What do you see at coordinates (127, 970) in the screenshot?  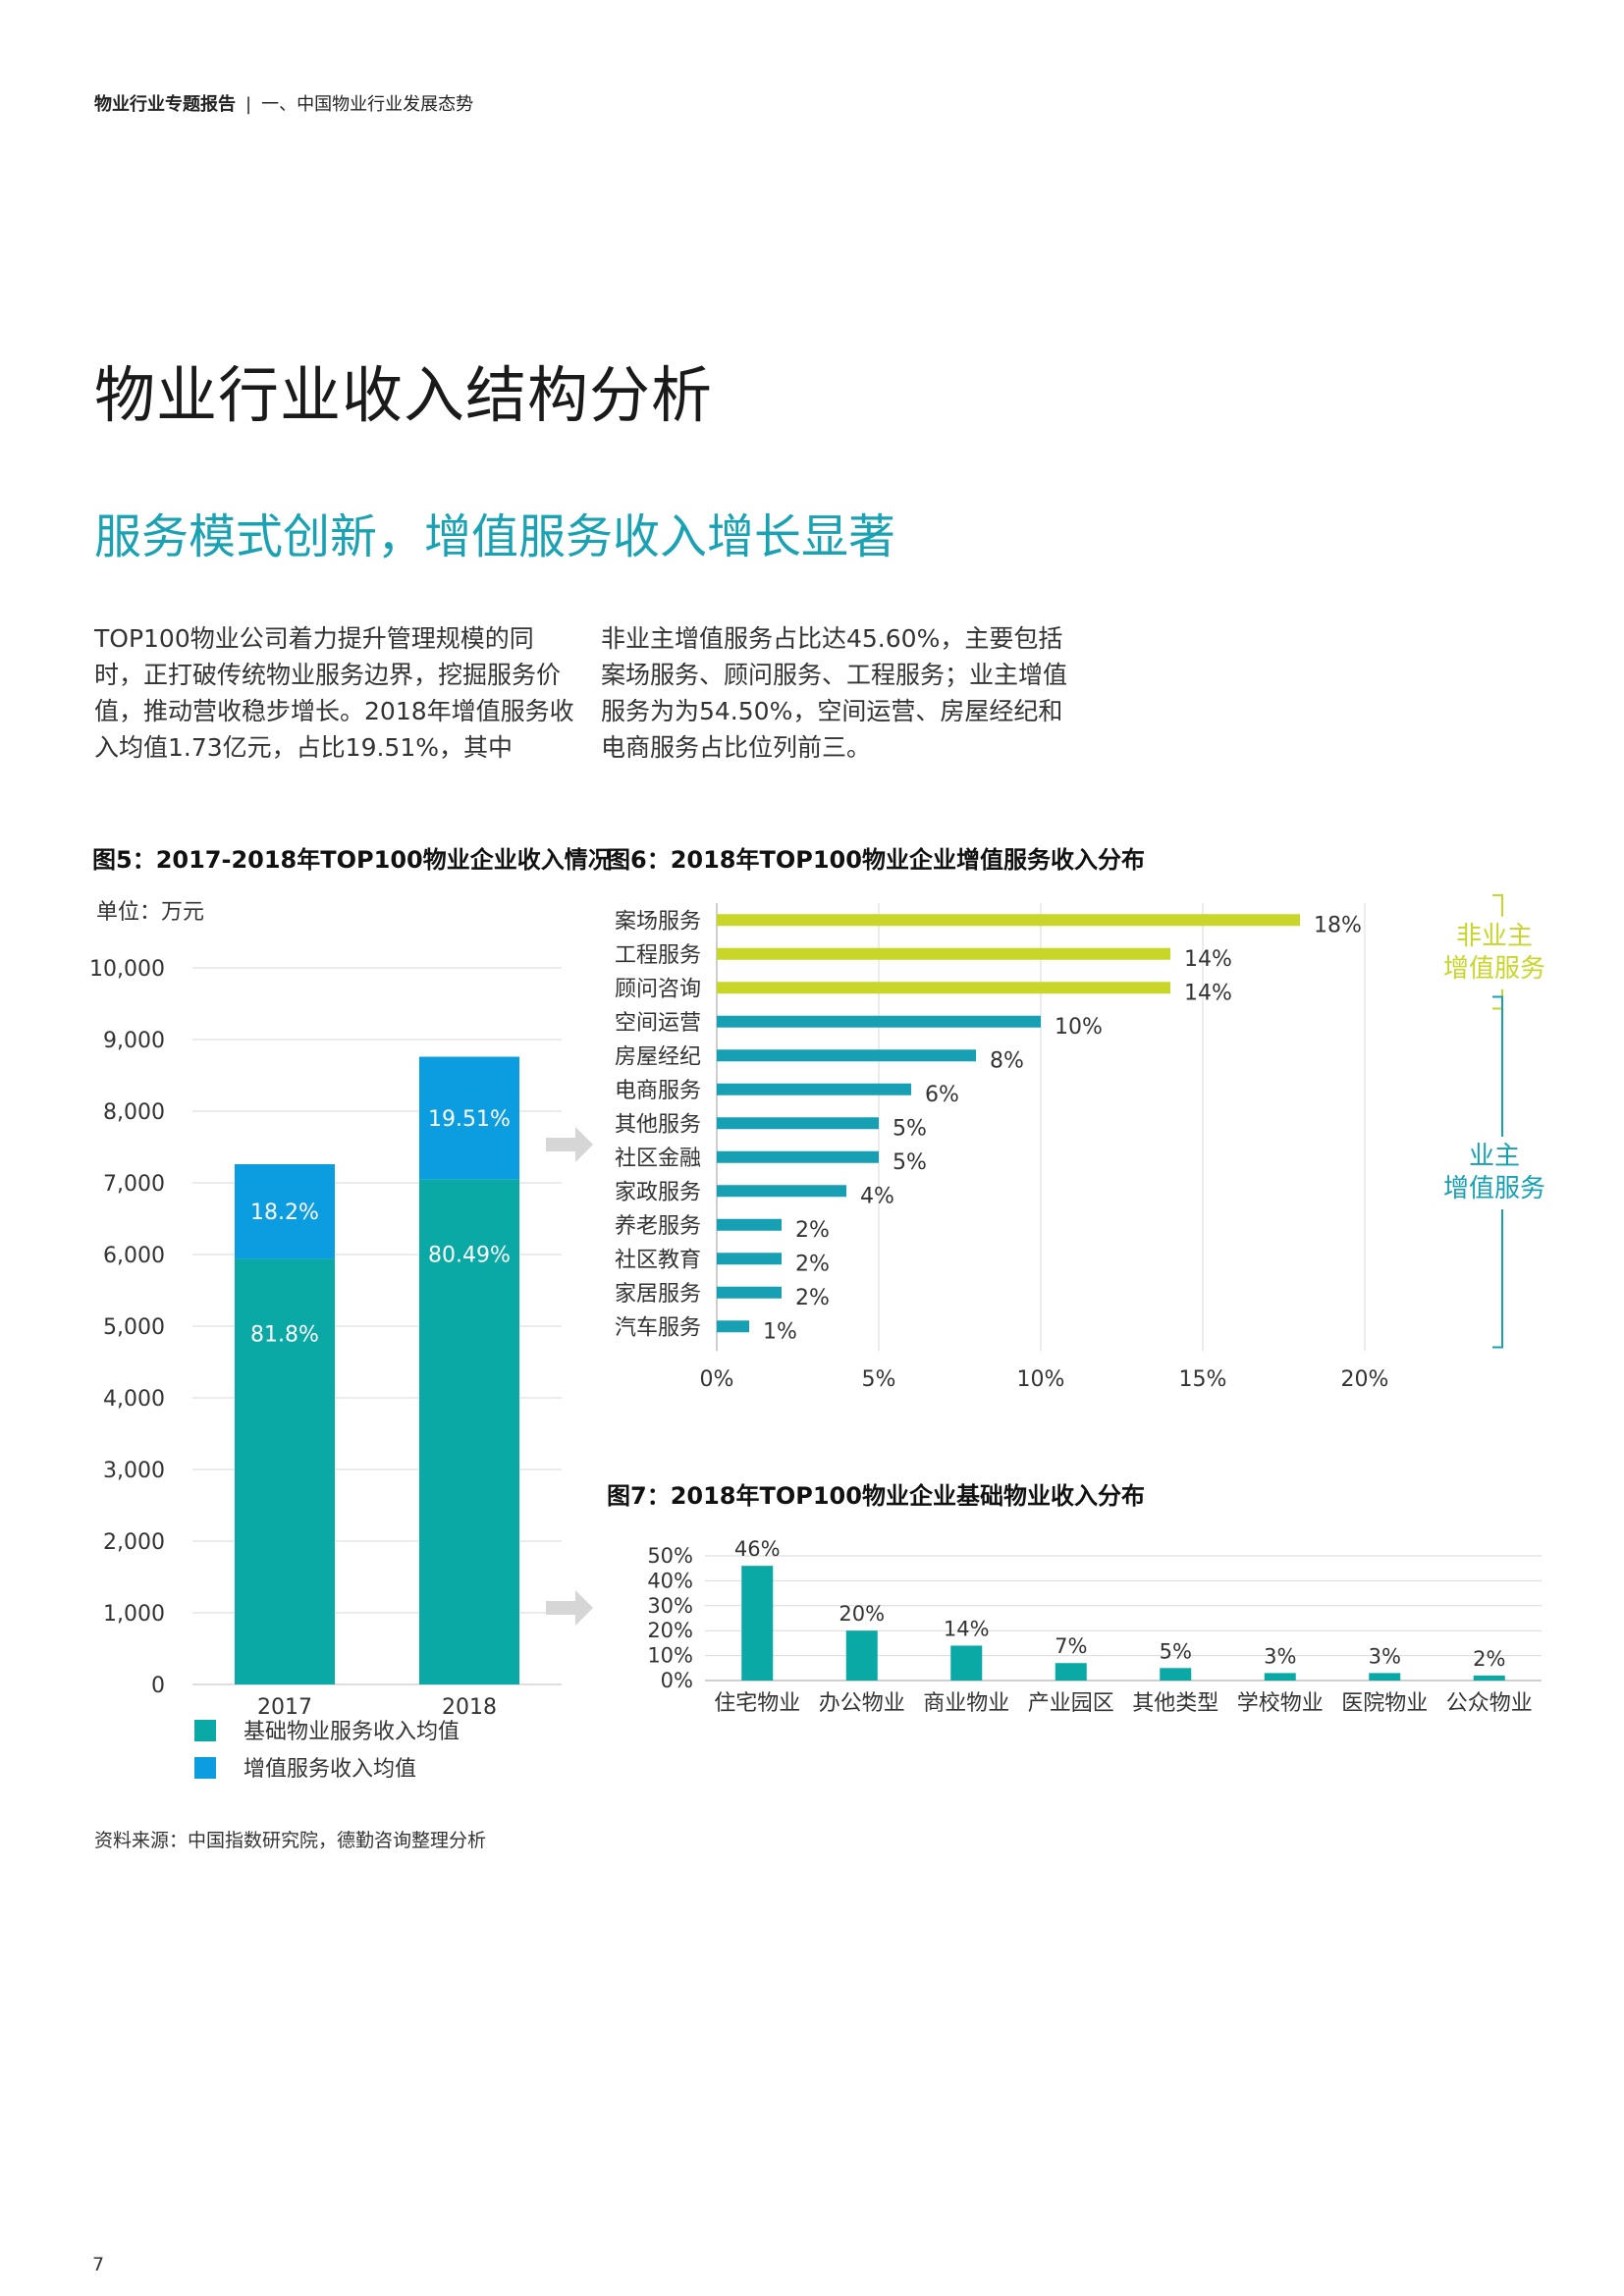 I see `y-tick-label: 10,000` at bounding box center [127, 970].